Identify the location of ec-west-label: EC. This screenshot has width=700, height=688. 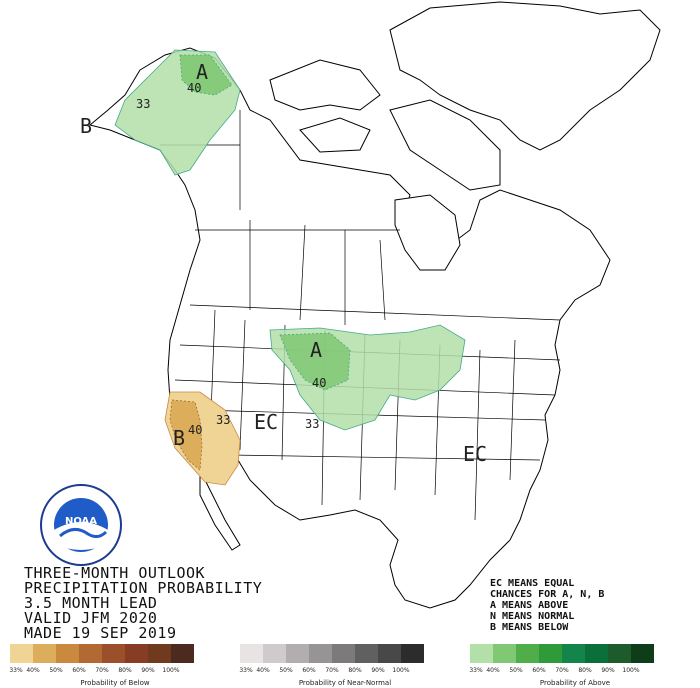
(266, 422).